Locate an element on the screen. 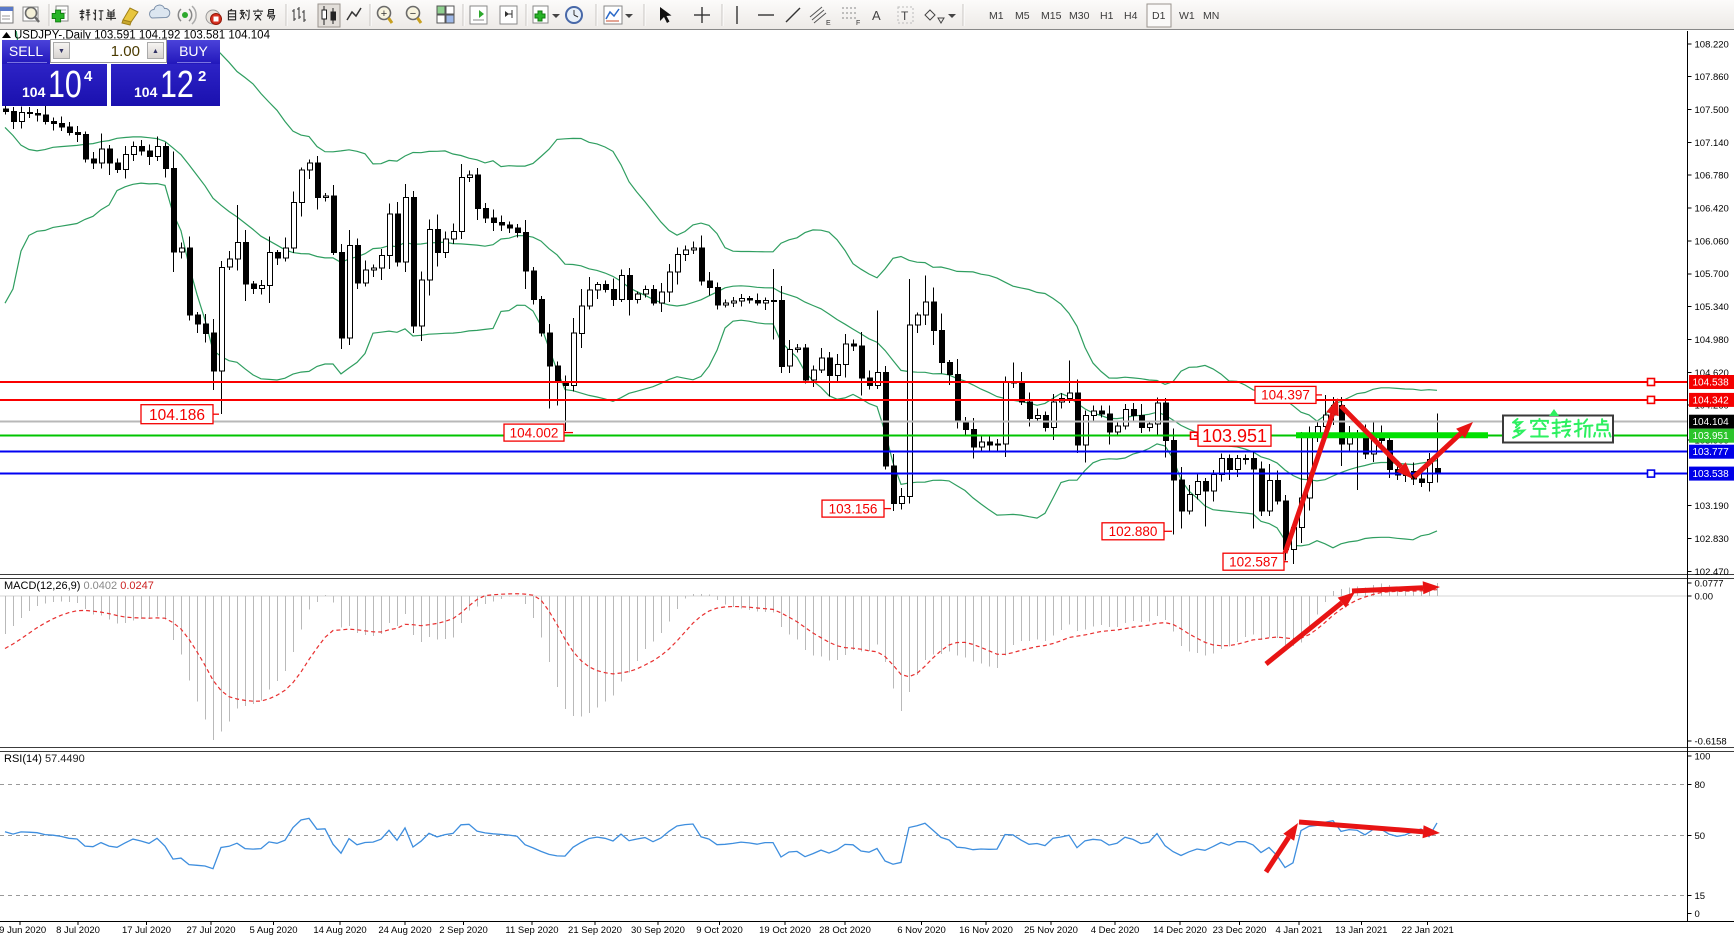  svg-text: 106.420 is located at coordinates (1712, 209).